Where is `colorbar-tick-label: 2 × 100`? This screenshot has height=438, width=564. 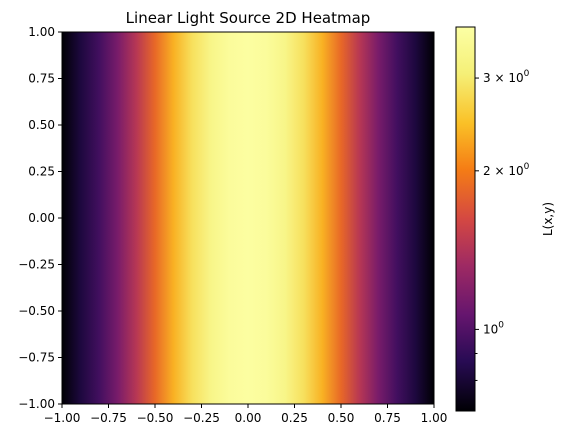 colorbar-tick-label: 2 × 100 is located at coordinates (506, 170).